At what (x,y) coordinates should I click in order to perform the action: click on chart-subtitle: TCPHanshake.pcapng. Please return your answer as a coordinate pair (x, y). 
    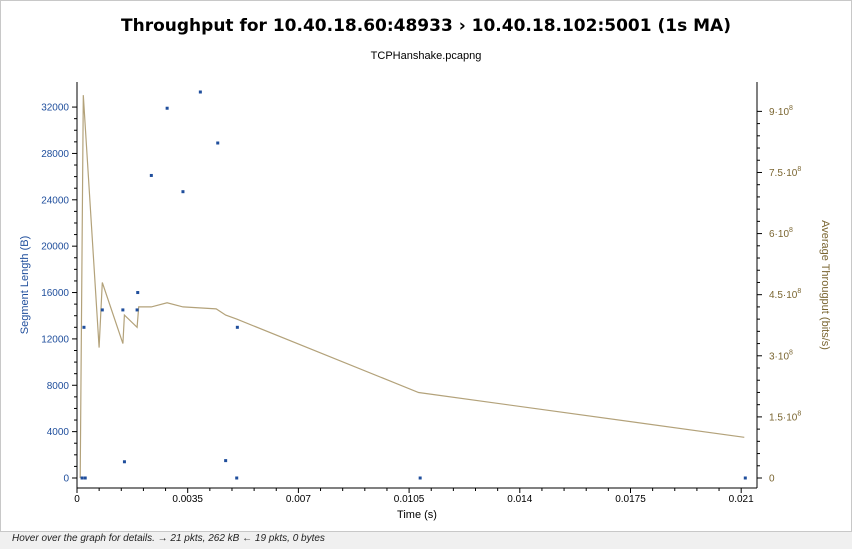
    Looking at the image, I should click on (426, 56).